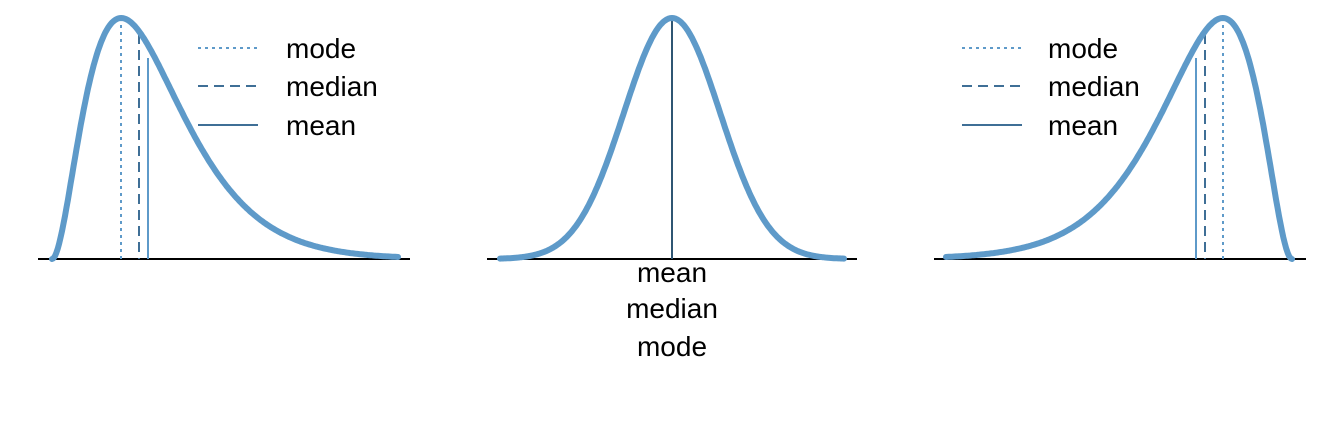 This screenshot has height=432, width=1344. I want to click on center-label-mode: mode, so click(672, 346).